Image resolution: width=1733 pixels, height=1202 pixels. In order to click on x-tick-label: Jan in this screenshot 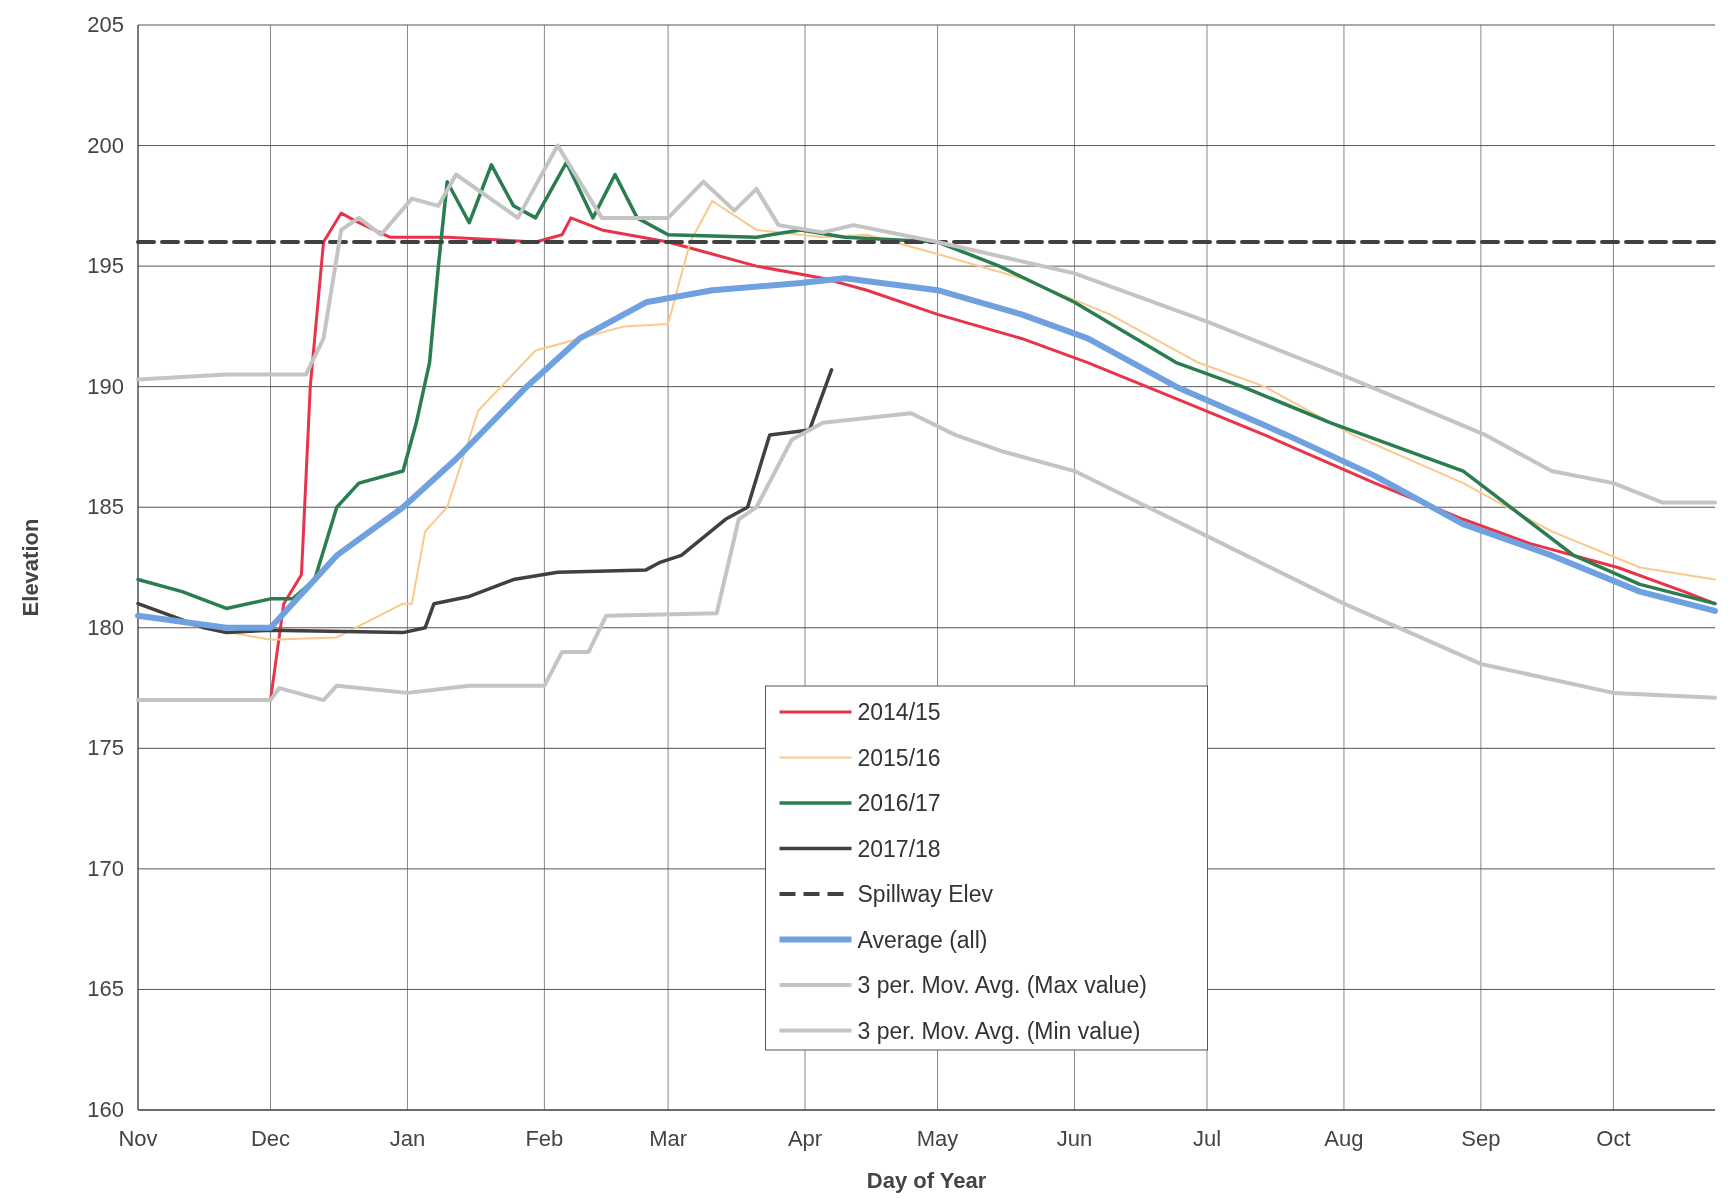, I will do `click(407, 1138)`.